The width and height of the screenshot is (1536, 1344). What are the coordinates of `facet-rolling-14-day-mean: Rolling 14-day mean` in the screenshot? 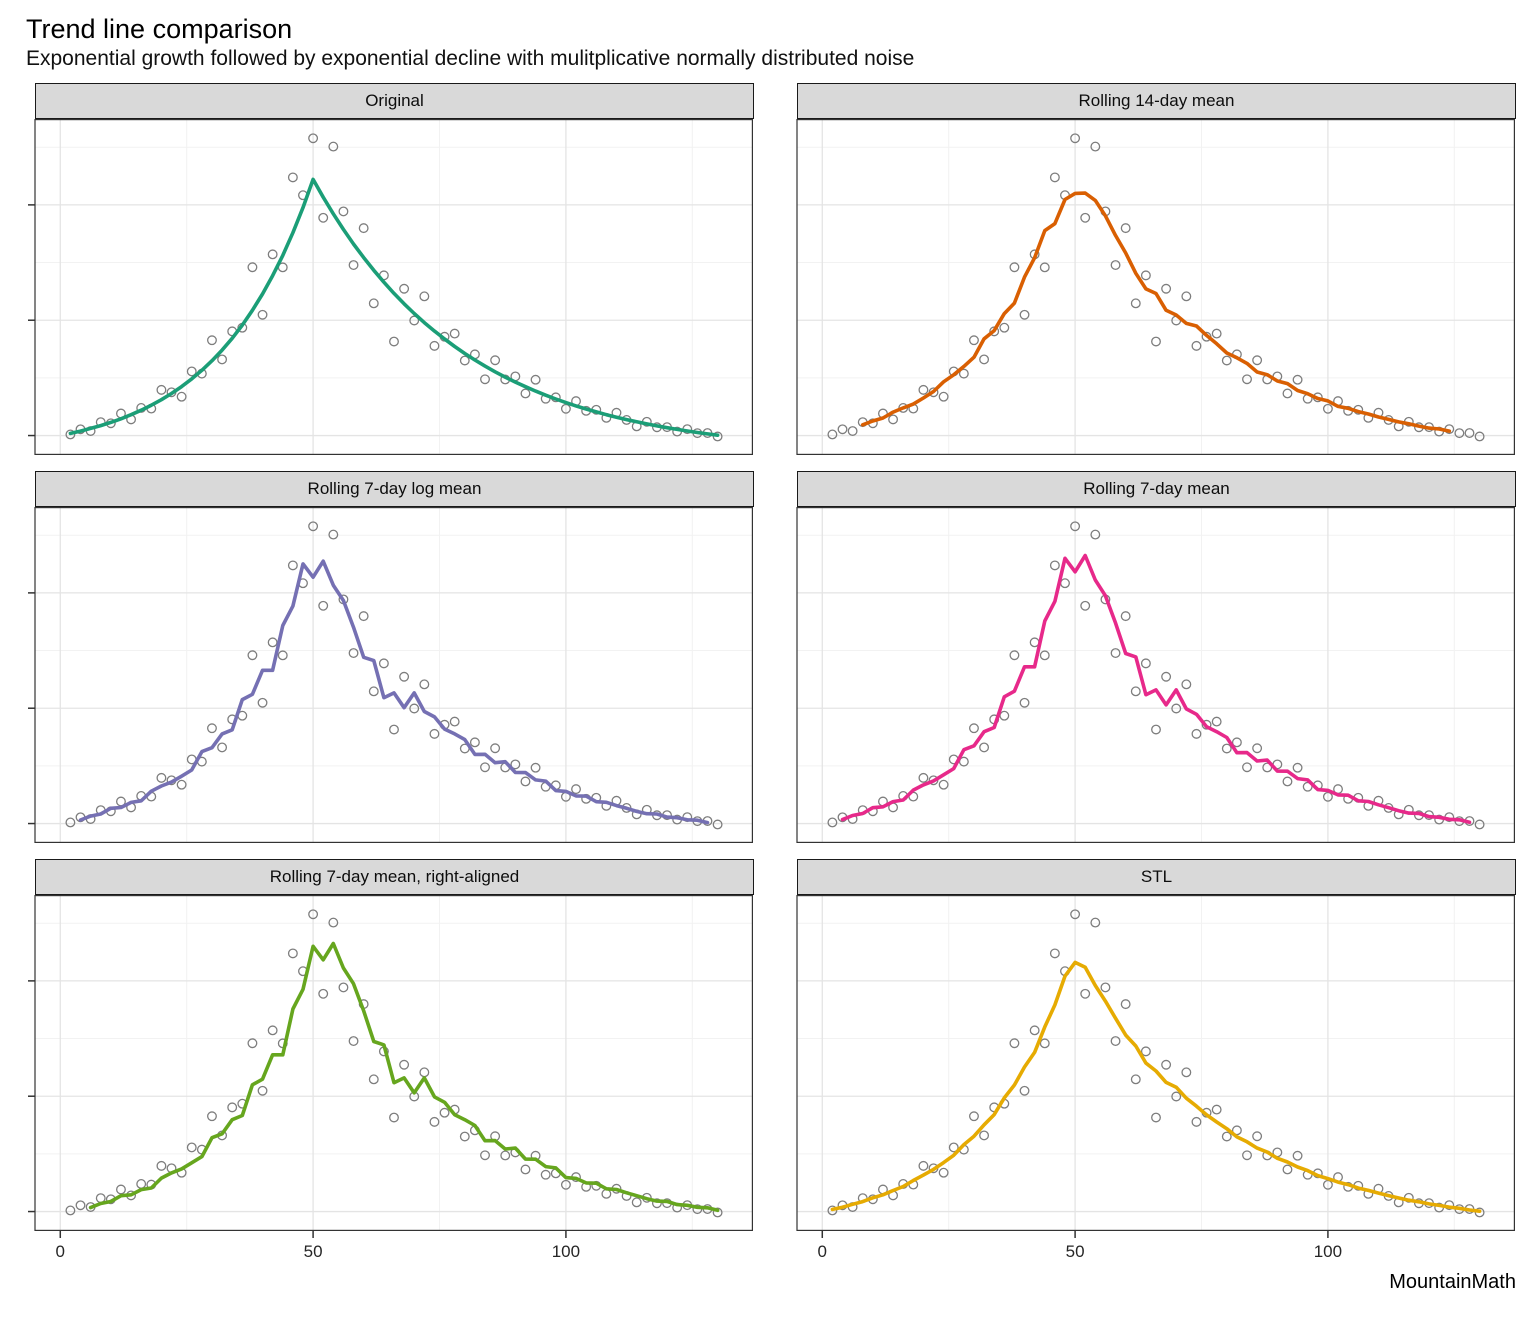 It's located at (1152, 269).